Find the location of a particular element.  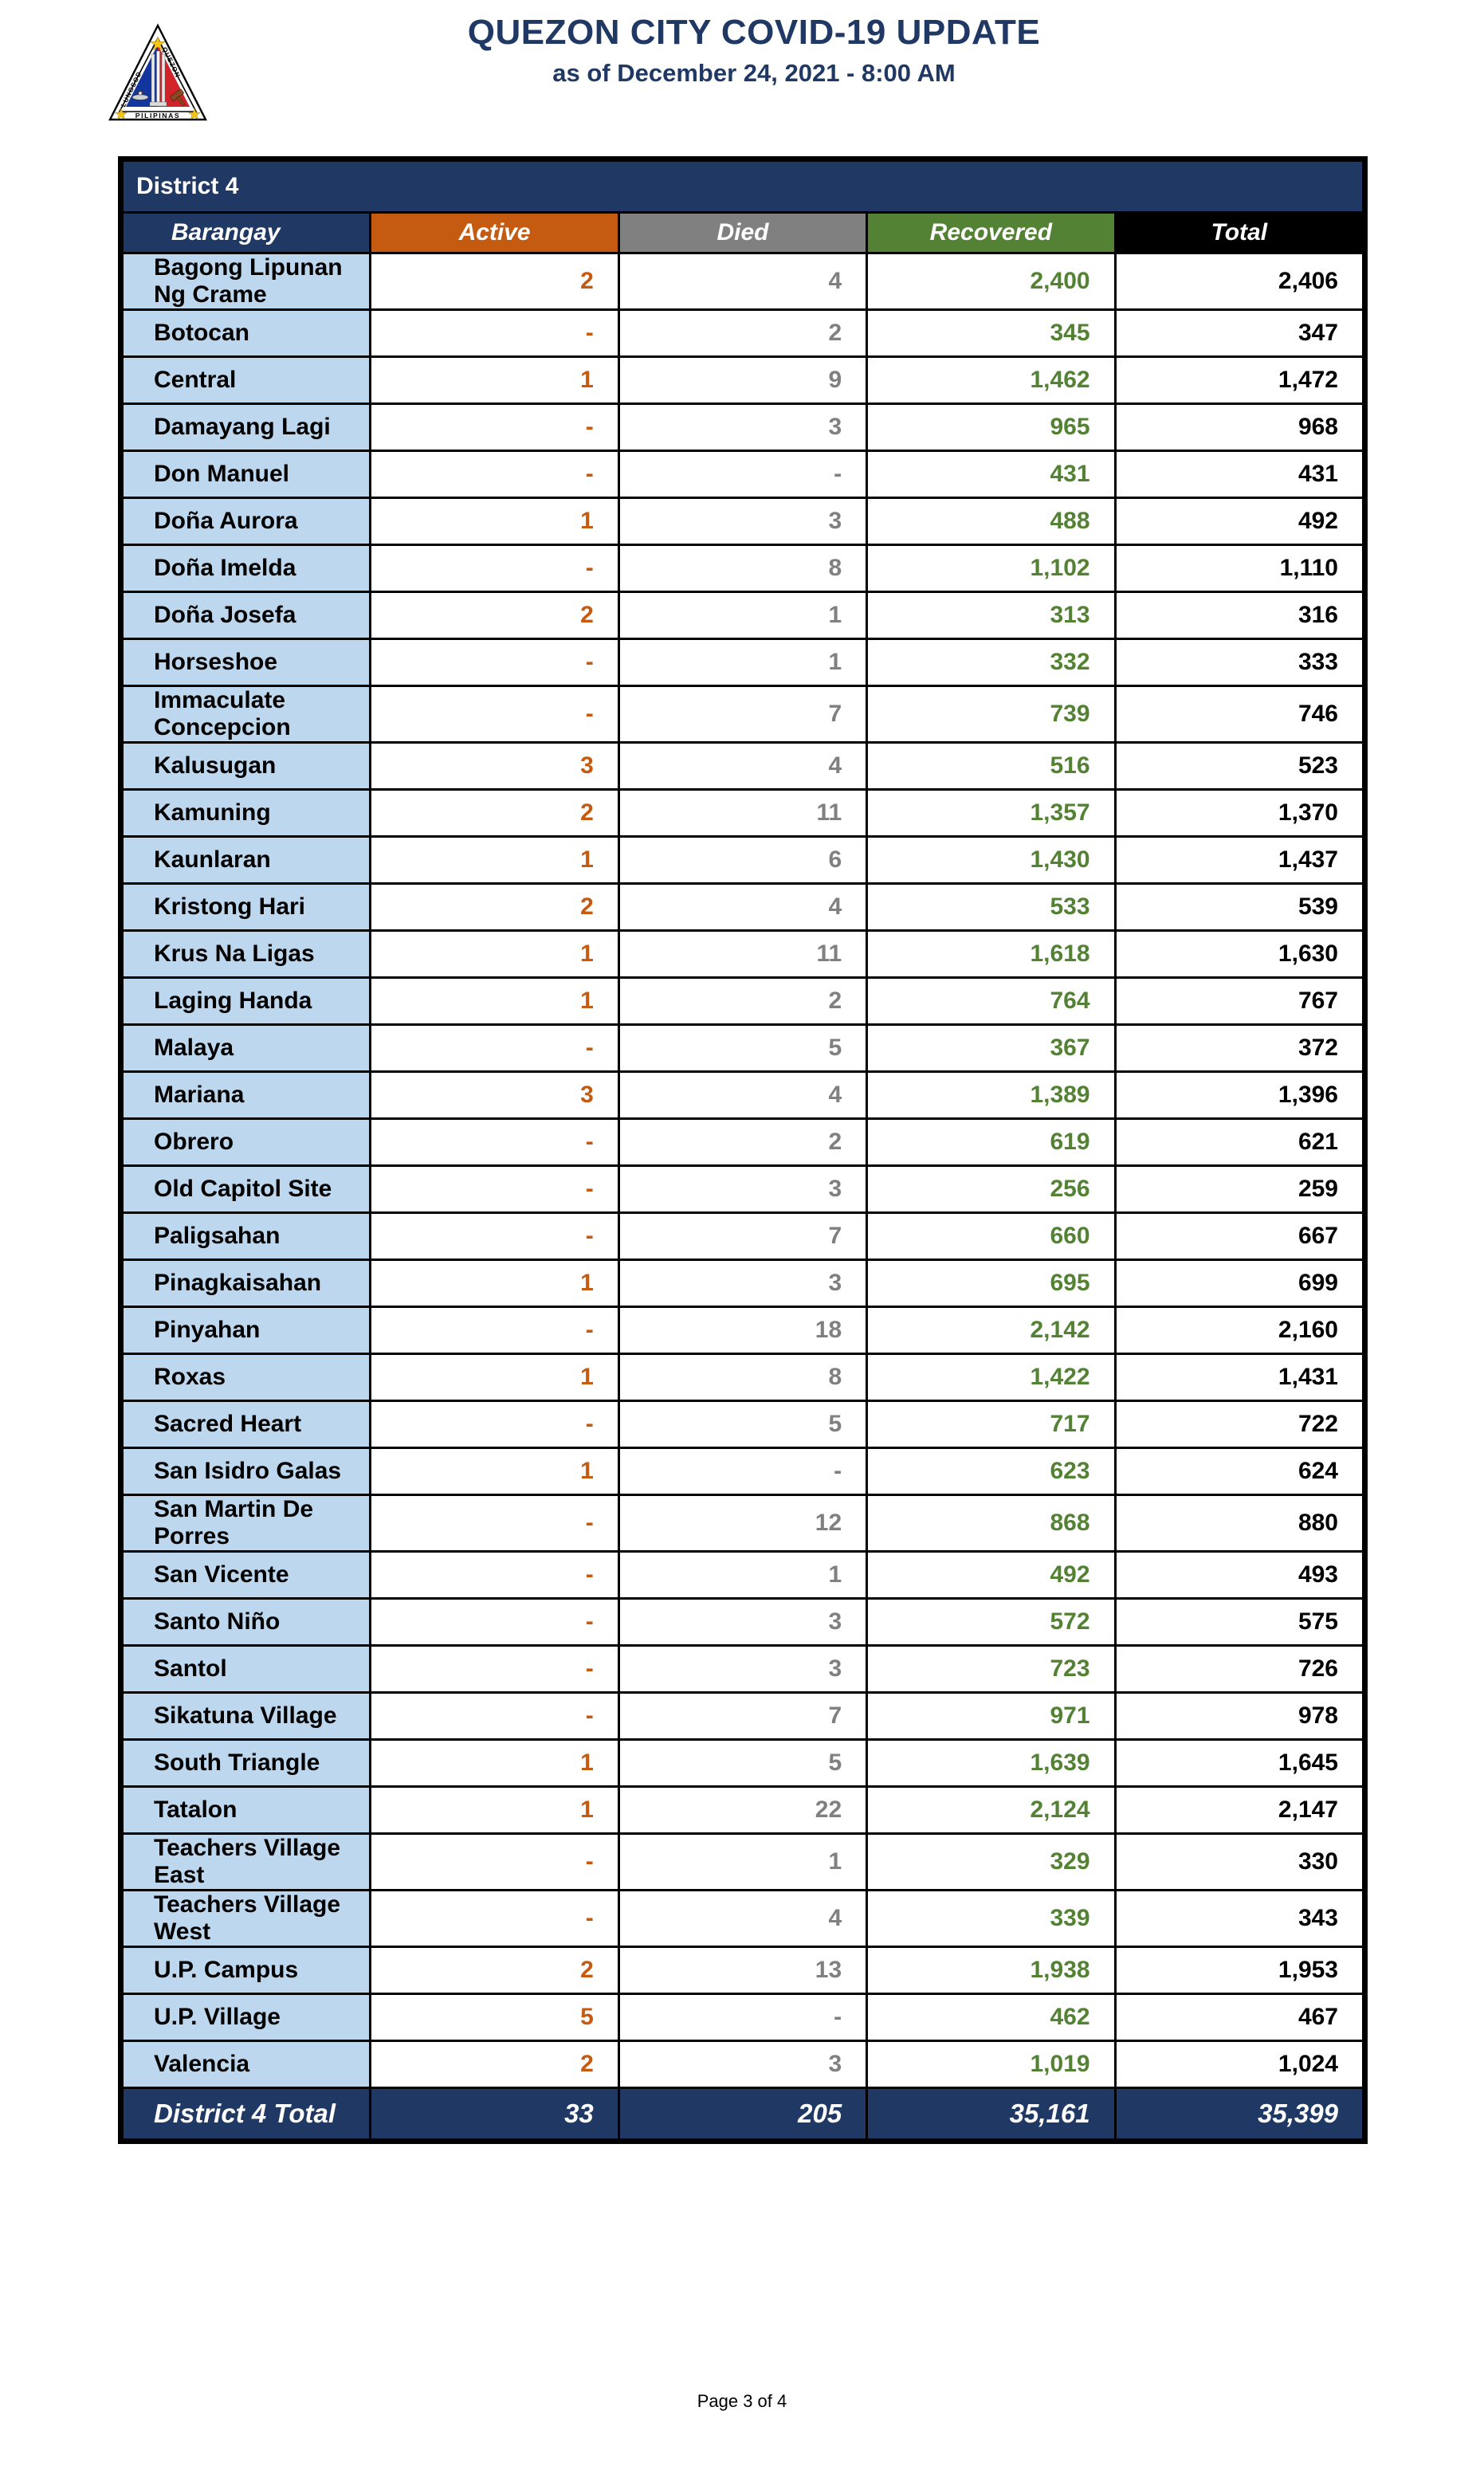

row-barangay-name: Sikatuna Village is located at coordinates (246, 1716).